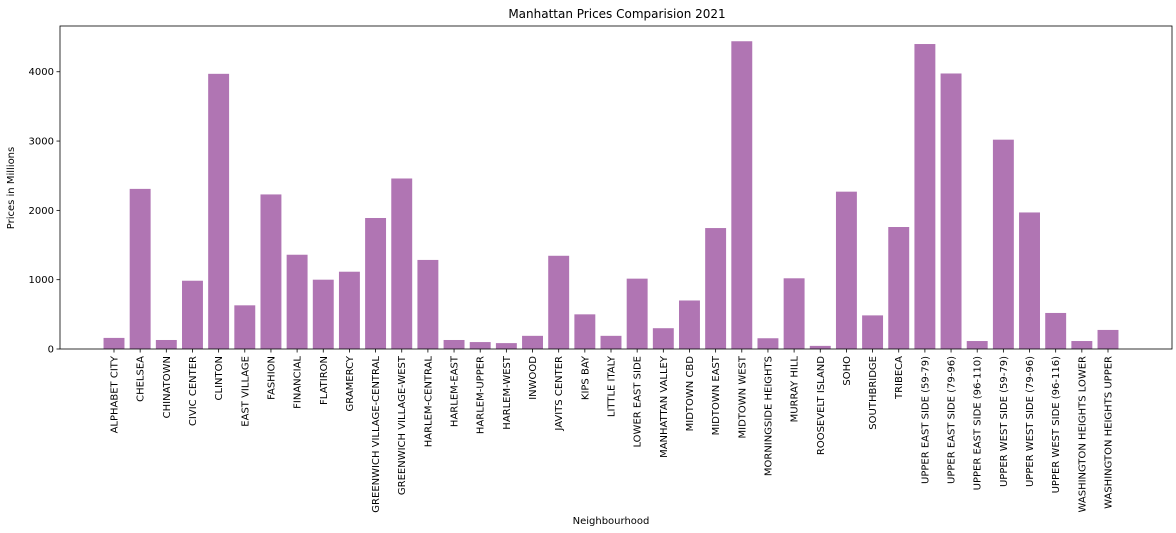 The height and width of the screenshot is (533, 1176). What do you see at coordinates (1004, 421) in the screenshot?
I see `x-tick-label: UPPER WEST SIDE (59-79)` at bounding box center [1004, 421].